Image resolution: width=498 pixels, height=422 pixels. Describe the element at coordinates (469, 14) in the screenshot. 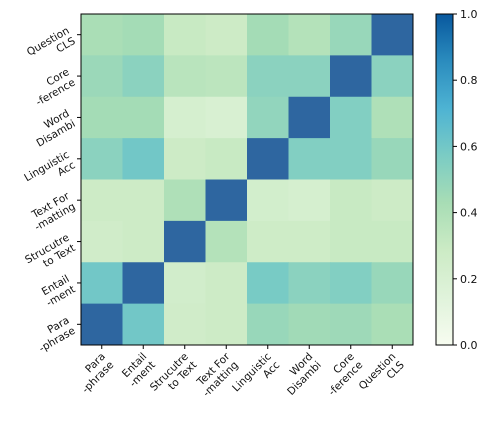

I see `colorbar-tick-label: 1.0` at that location.